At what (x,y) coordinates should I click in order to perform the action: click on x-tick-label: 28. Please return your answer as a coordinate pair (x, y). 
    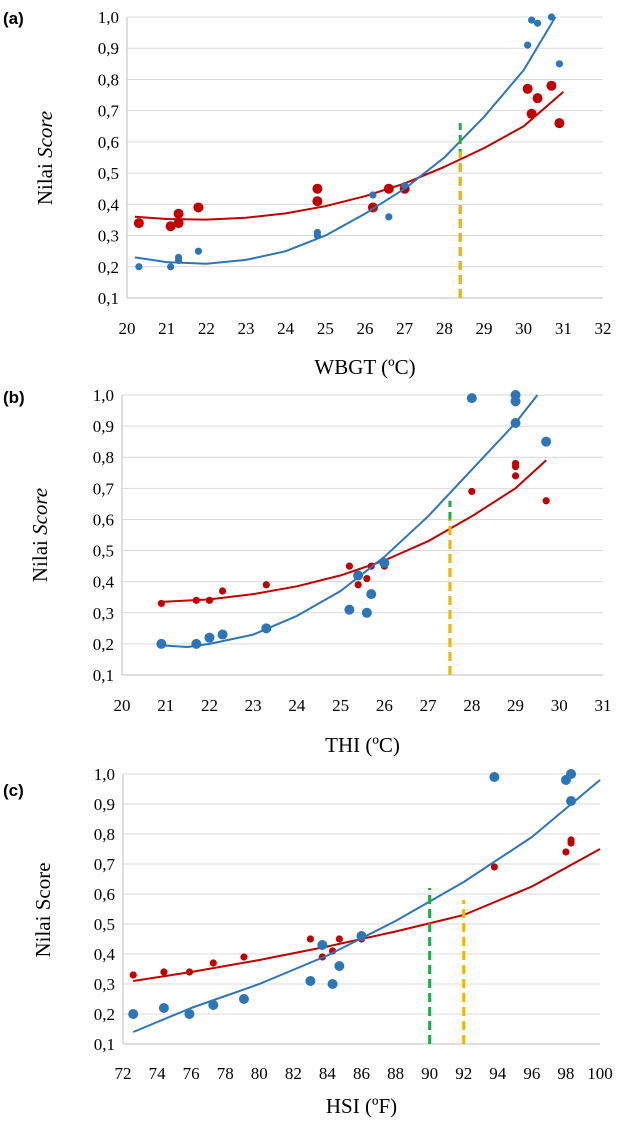
    Looking at the image, I should click on (444, 328).